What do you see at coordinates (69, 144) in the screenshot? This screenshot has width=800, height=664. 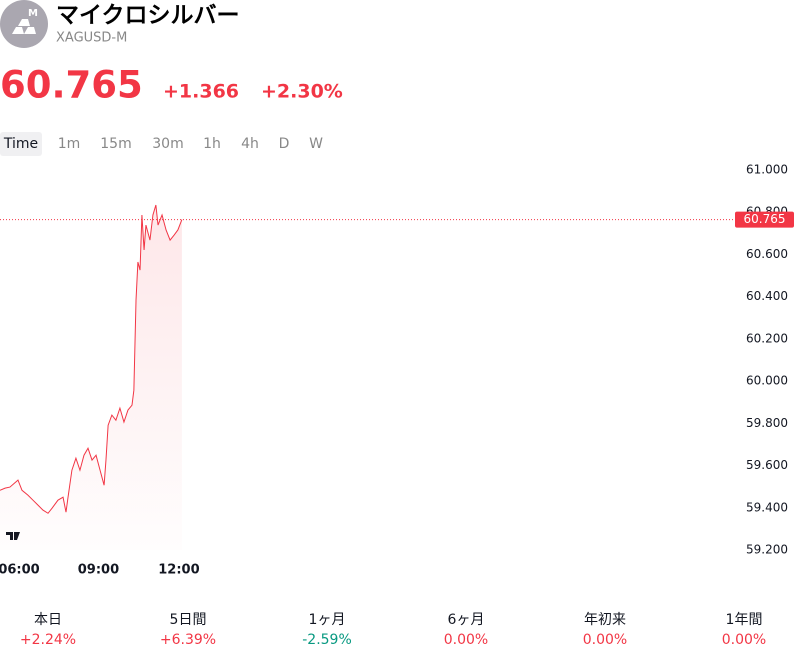 I see `timeframe-tab: 1m` at bounding box center [69, 144].